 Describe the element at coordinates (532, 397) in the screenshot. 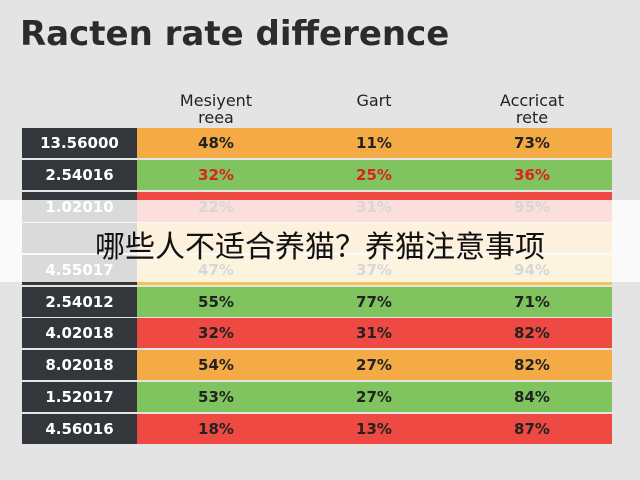

I see `cell: 84%` at that location.